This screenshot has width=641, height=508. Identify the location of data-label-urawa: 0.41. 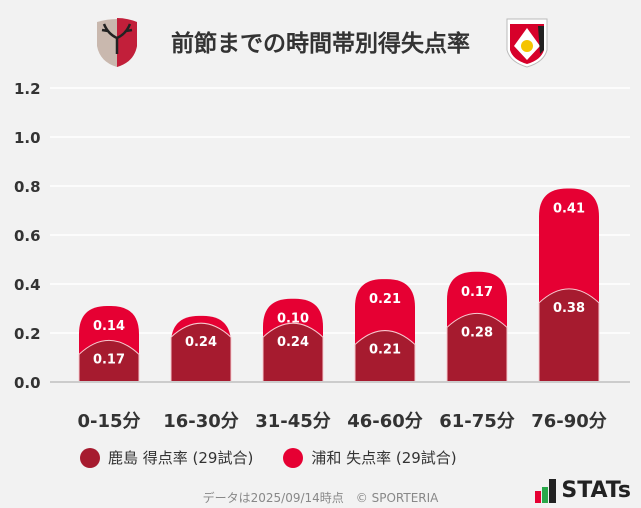
(569, 208).